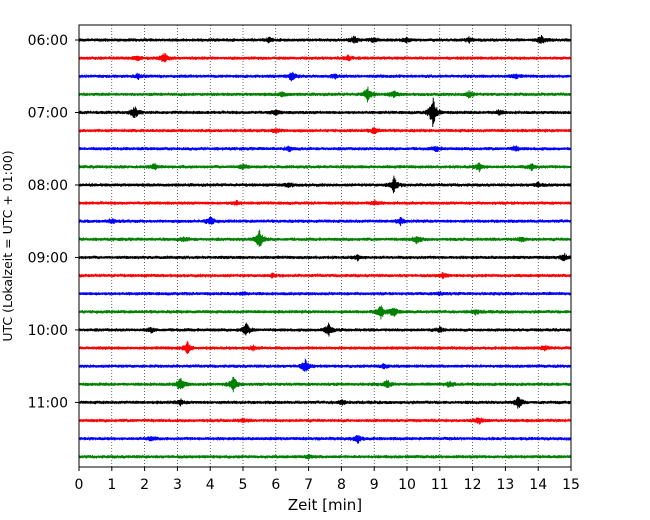 This screenshot has height=520, width=650. Describe the element at coordinates (177, 485) in the screenshot. I see `x-tick-label: 3` at that location.